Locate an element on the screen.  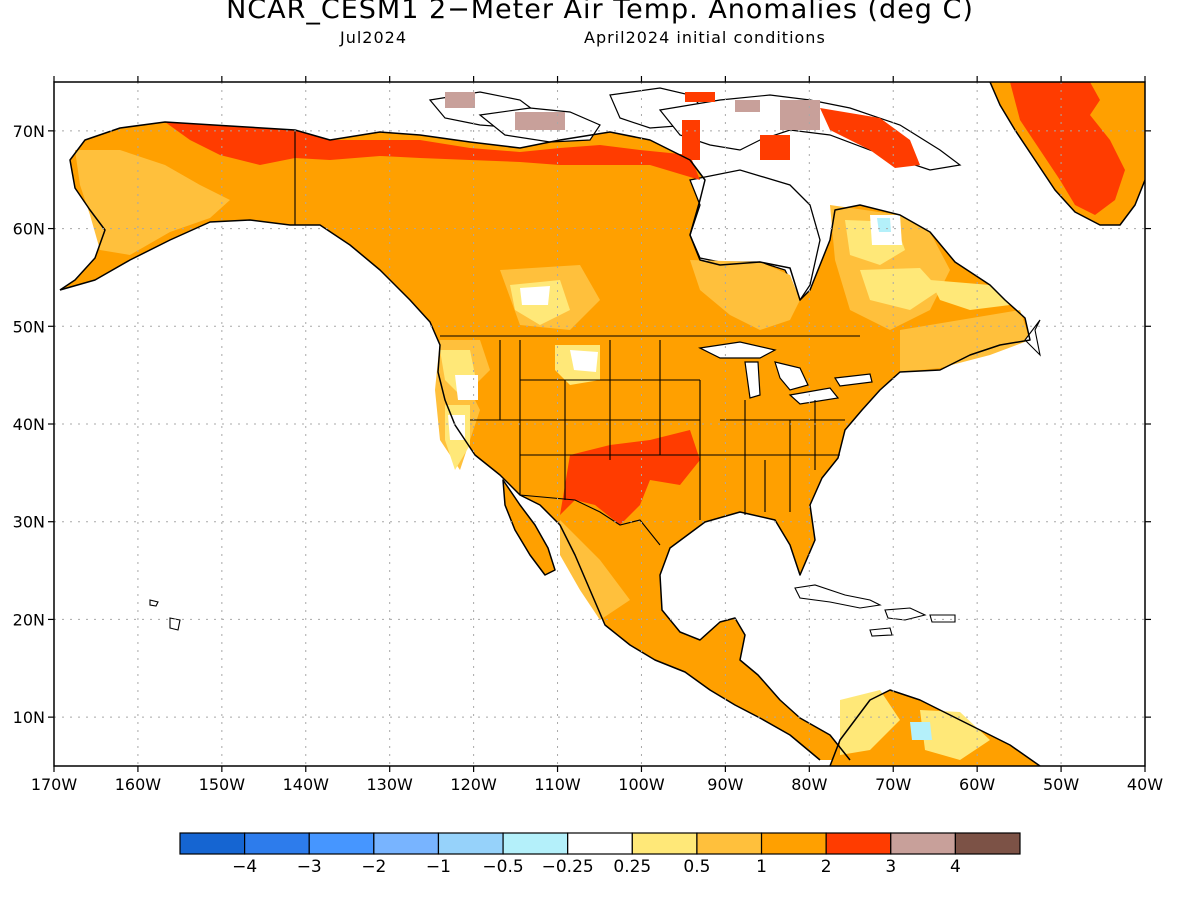
y-tick-label: 40N is located at coordinates (29, 424).